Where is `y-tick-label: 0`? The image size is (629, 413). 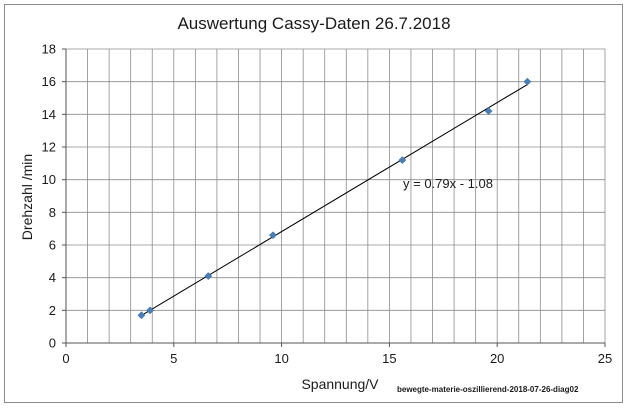 y-tick-label: 0 is located at coordinates (52, 343).